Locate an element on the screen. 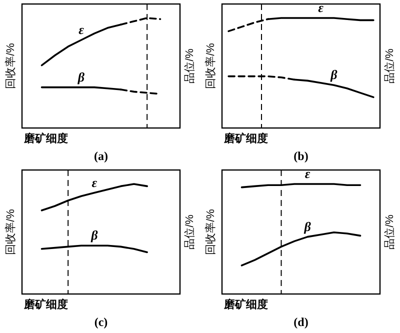 Image resolution: width=400 pixels, height=333 pixels. text: (a) is located at coordinates (101, 156).